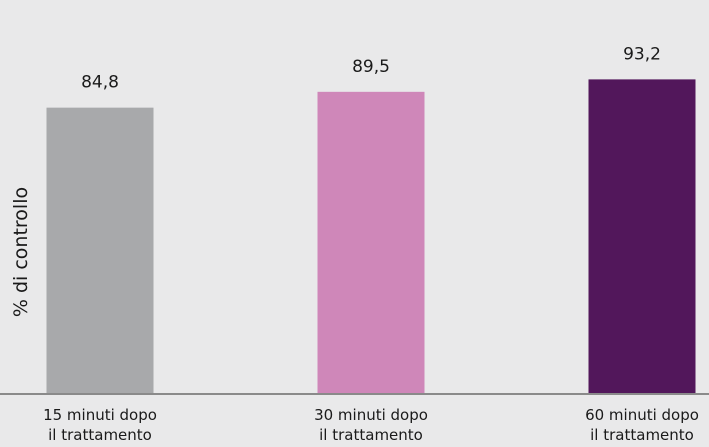 This screenshot has width=709, height=447. What do you see at coordinates (642, 415) in the screenshot?
I see `category-label-3-line1: 60 minuti dopo` at bounding box center [642, 415].